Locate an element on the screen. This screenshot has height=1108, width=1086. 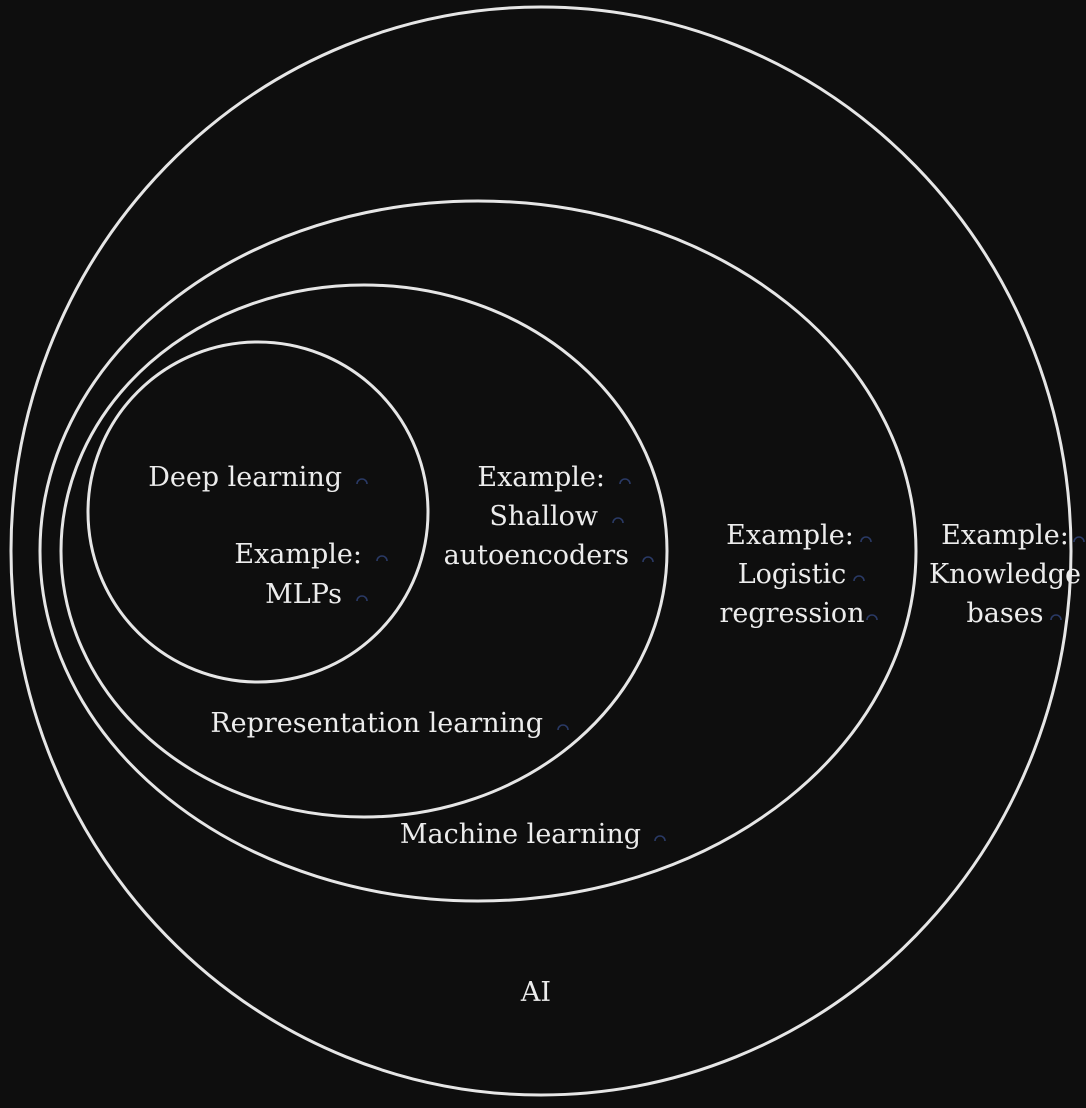
deep-learning-ring is located at coordinates (258, 512).